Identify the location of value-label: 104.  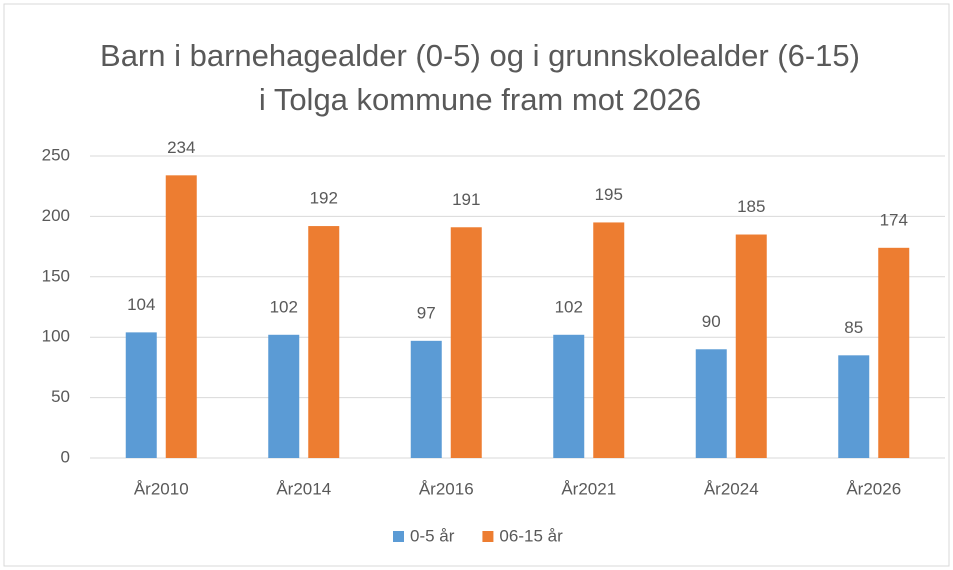
(141, 304).